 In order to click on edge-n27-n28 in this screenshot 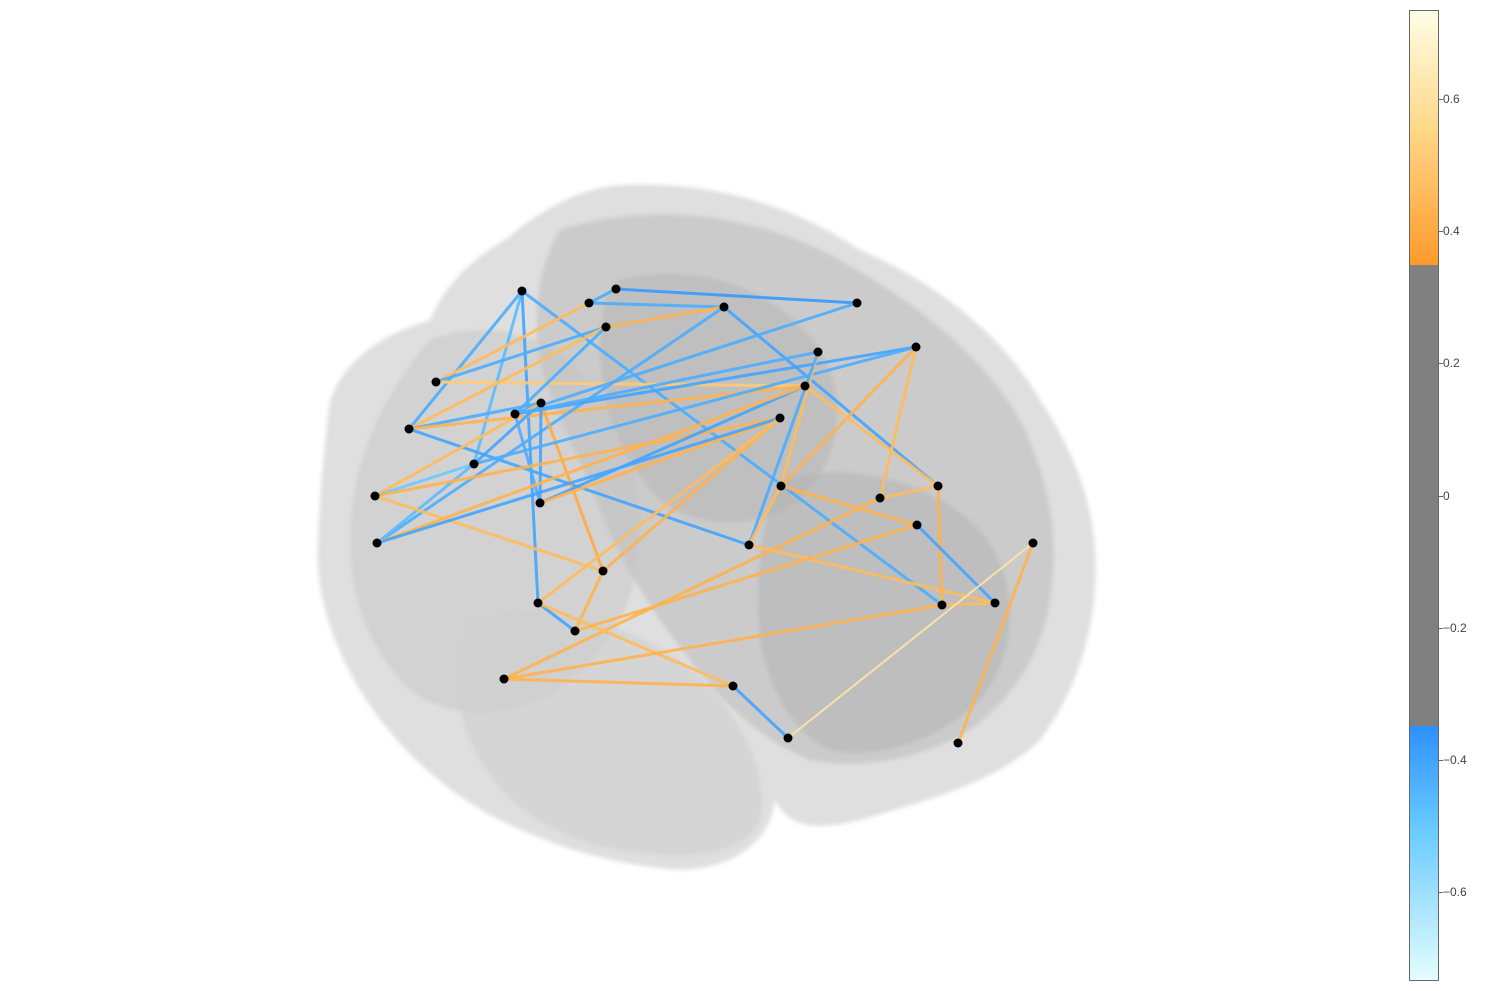, I will do `click(968, 604)`.